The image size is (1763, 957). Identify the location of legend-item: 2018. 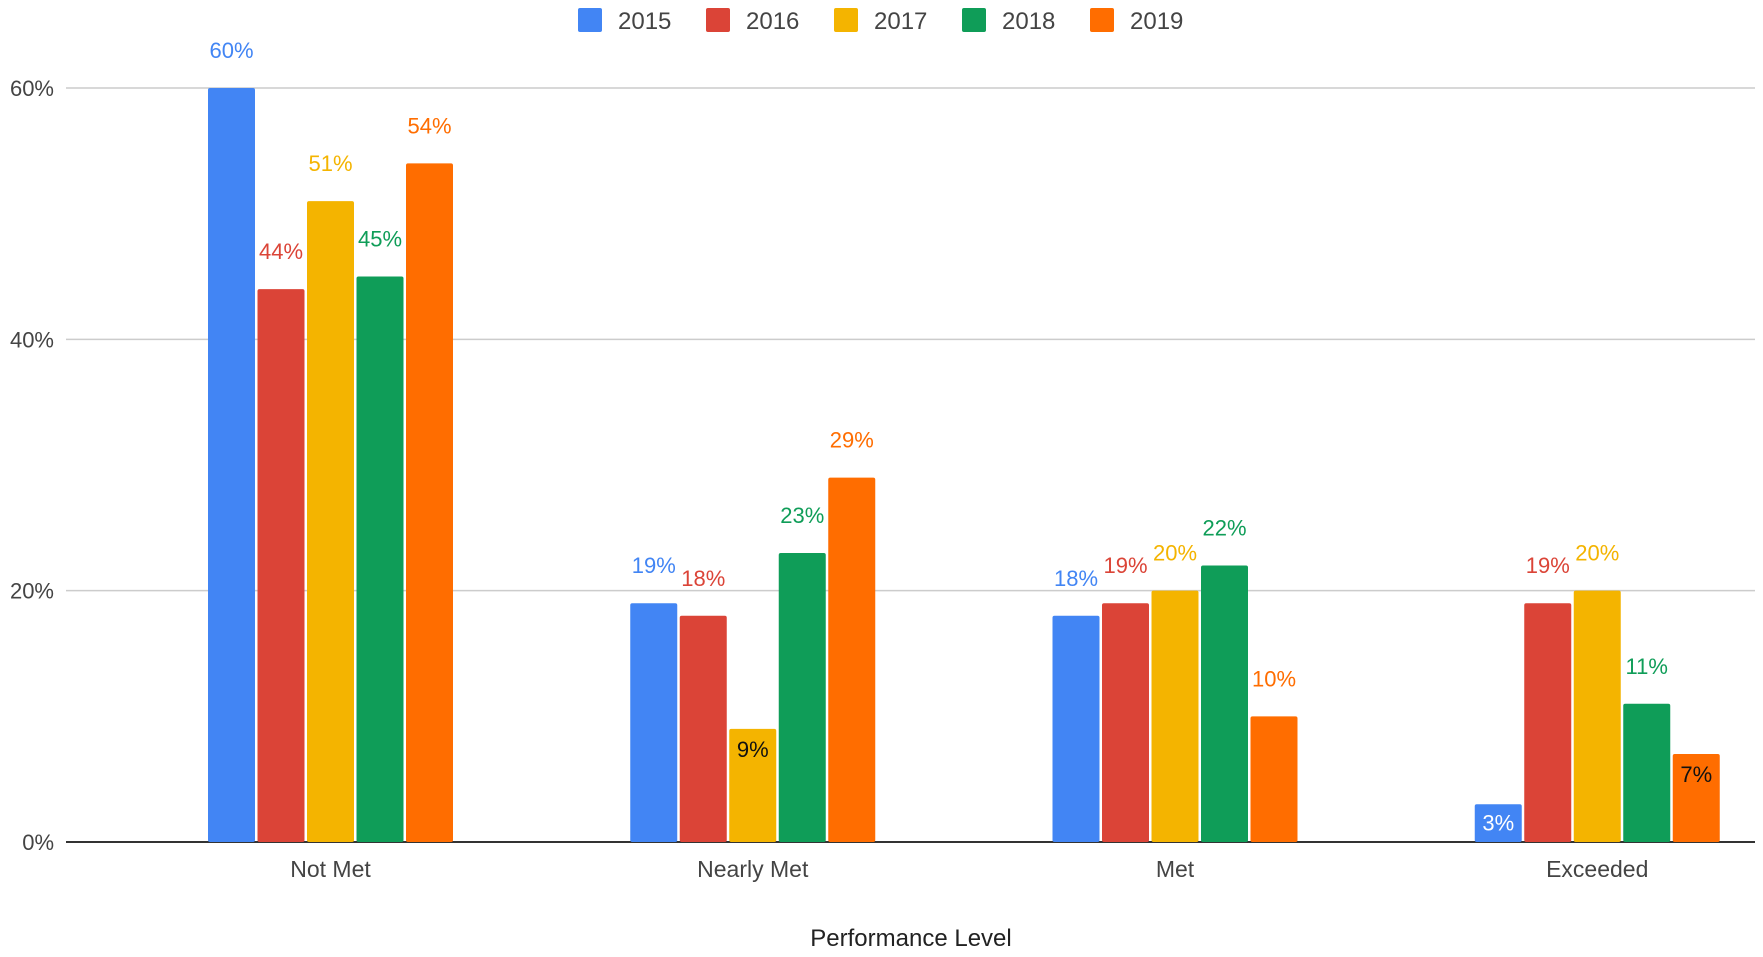
(1008, 21).